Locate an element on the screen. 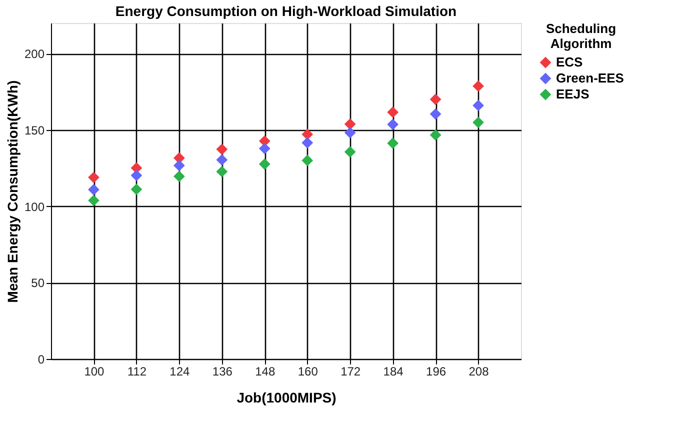 Image resolution: width=691 pixels, height=432 pixels. y-tick-label: 100 is located at coordinates (34, 207).